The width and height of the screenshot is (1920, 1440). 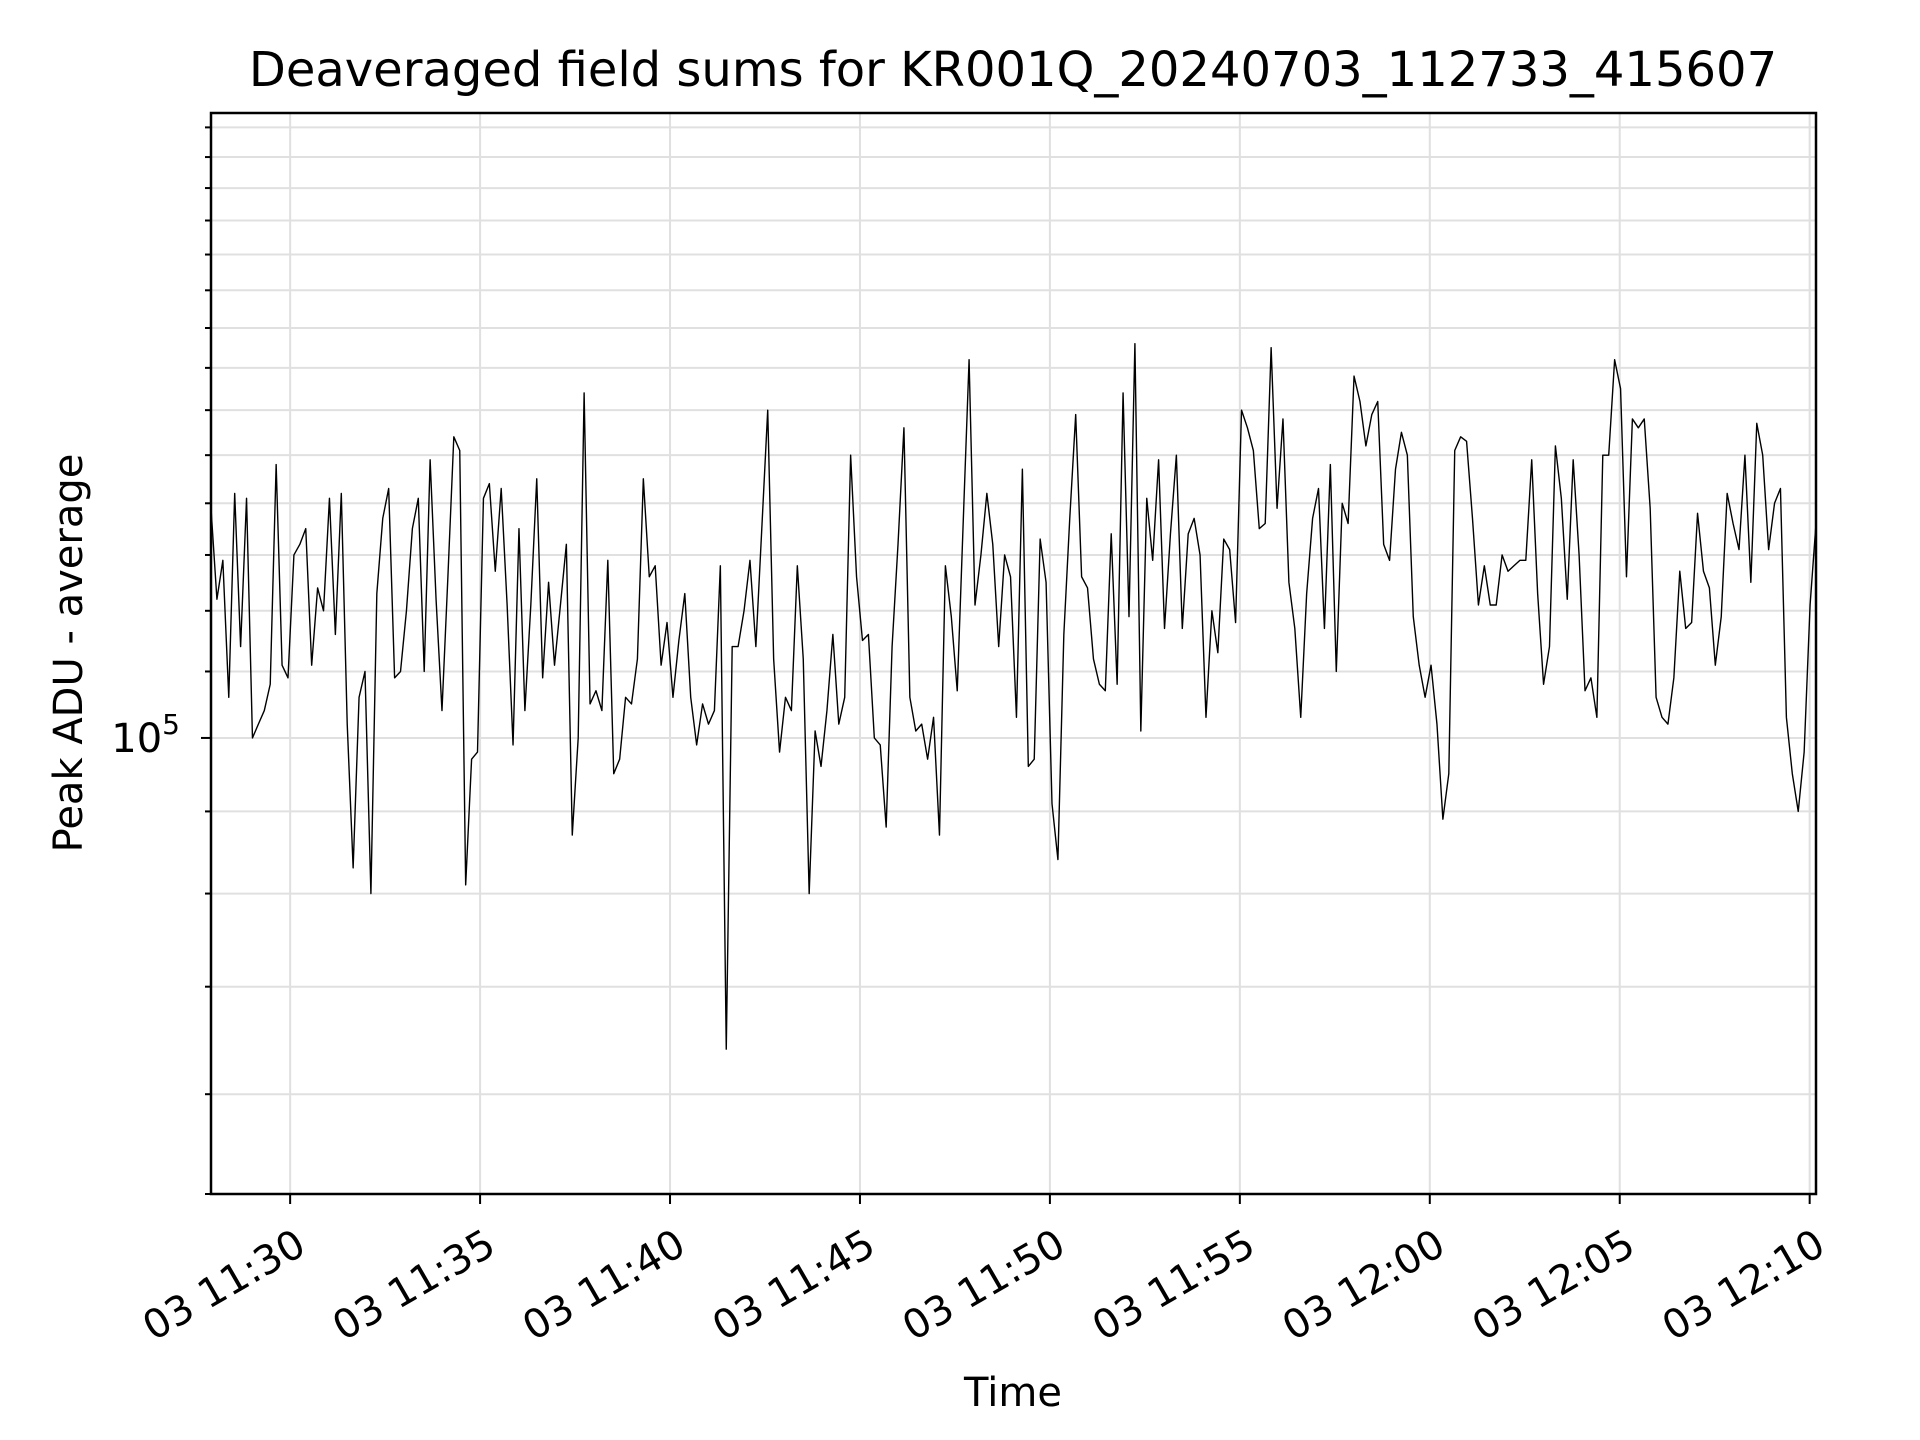 What do you see at coordinates (171, 724) in the screenshot?
I see `y-tick-exponent: 5` at bounding box center [171, 724].